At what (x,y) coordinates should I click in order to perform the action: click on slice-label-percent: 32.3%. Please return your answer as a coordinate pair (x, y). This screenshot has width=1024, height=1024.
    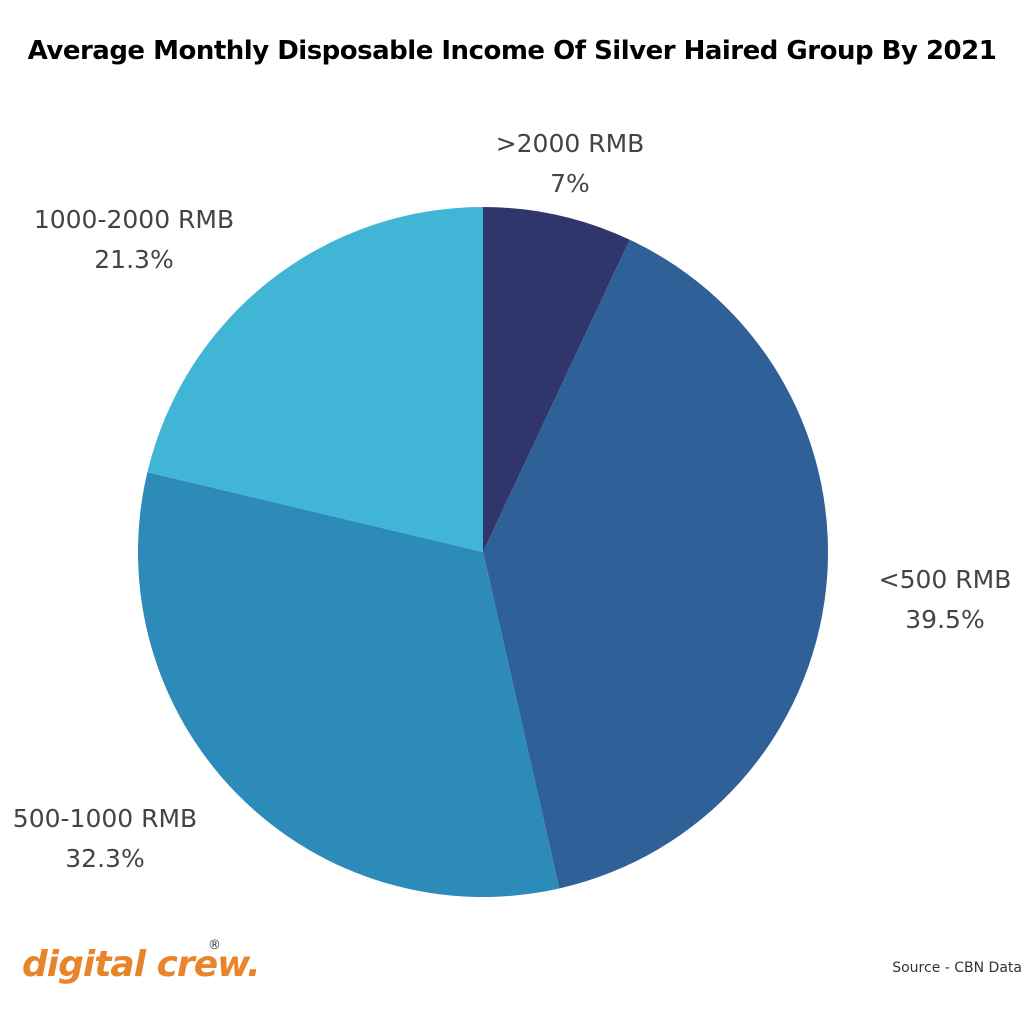
    Looking at the image, I should click on (104, 858).